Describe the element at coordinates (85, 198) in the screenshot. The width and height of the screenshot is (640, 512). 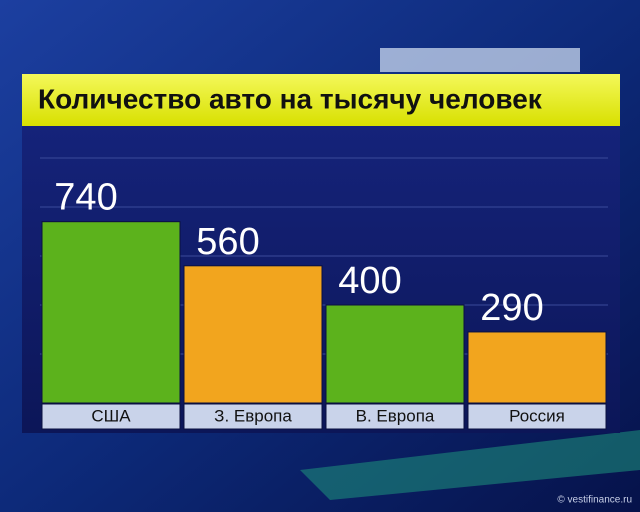
I see `value-label: 740` at that location.